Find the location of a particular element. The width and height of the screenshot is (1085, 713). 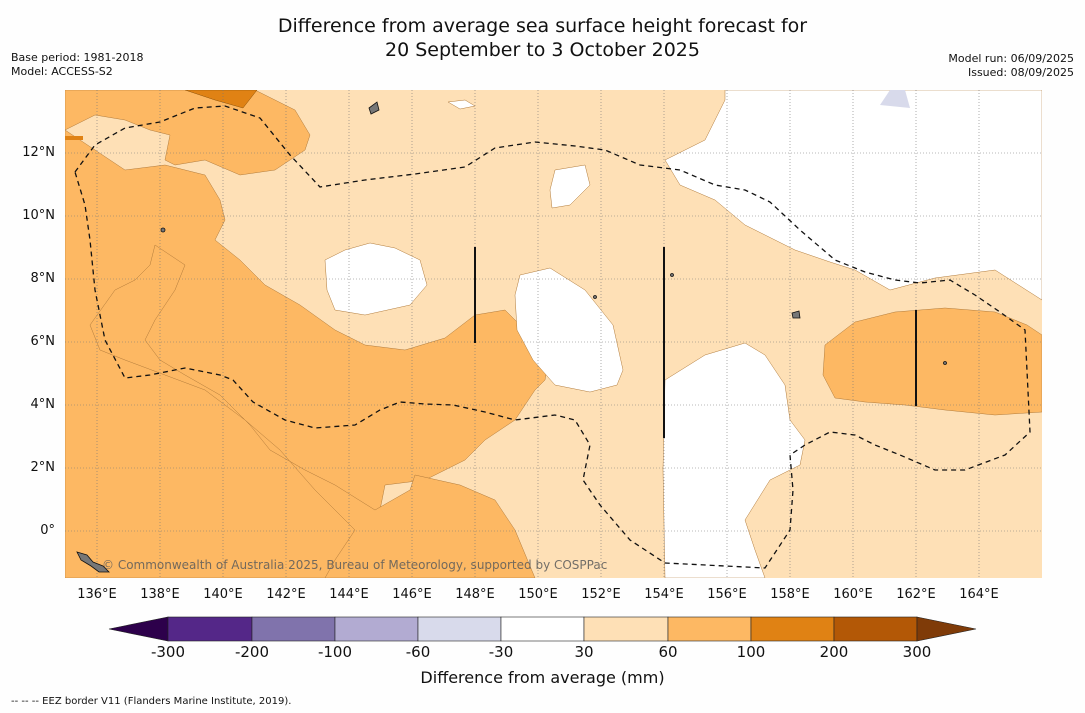

lon-label-142e: 142°E is located at coordinates (286, 594).